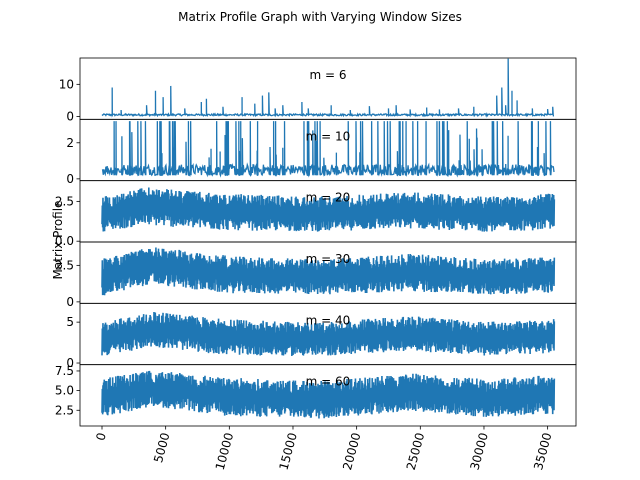 Image resolution: width=640 pixels, height=480 pixels. I want to click on subplot-label-3: m = 20, so click(328, 198).